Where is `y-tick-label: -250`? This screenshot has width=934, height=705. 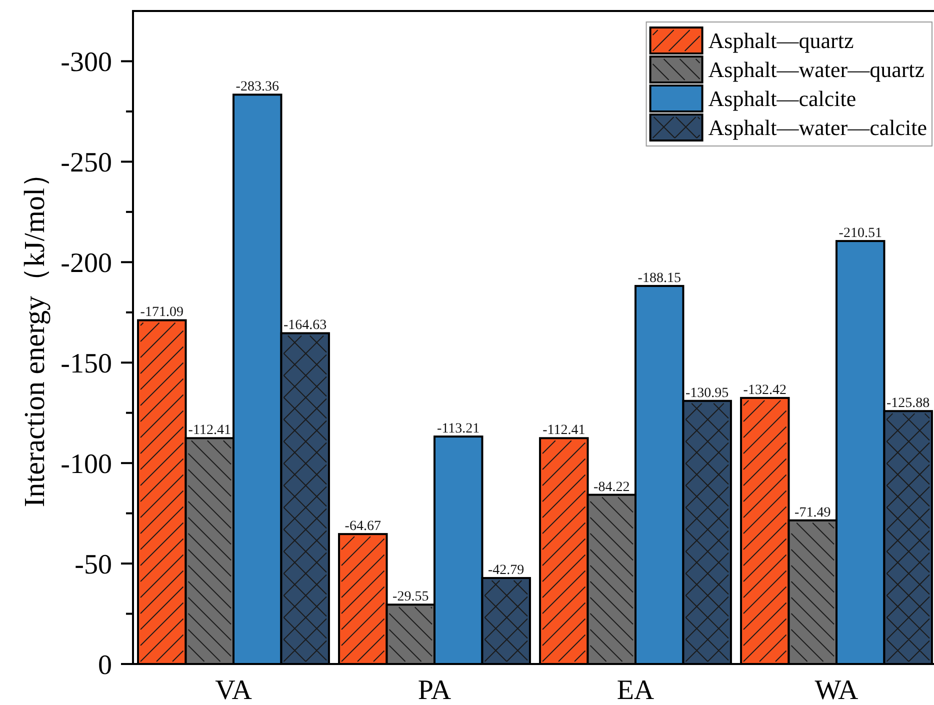
y-tick-label: -250 is located at coordinates (86, 162).